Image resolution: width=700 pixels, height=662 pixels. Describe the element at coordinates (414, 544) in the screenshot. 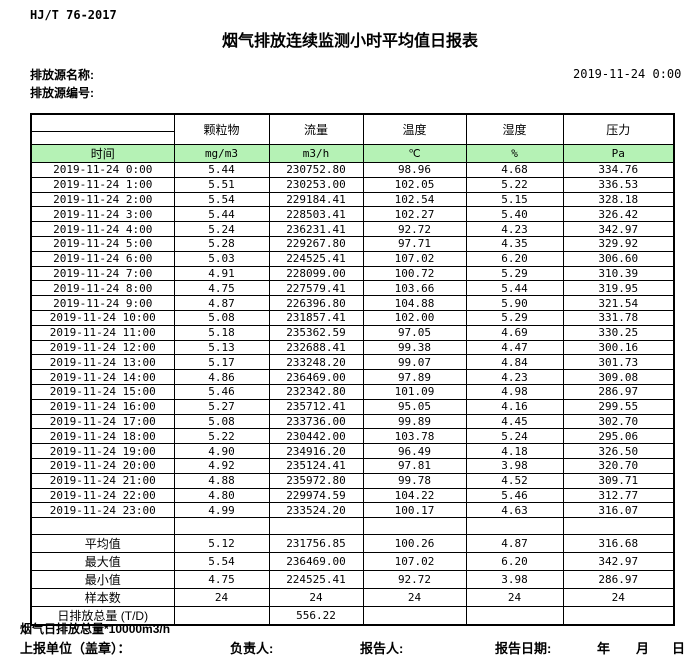

I see `summary-value-cell: 100.26` at that location.